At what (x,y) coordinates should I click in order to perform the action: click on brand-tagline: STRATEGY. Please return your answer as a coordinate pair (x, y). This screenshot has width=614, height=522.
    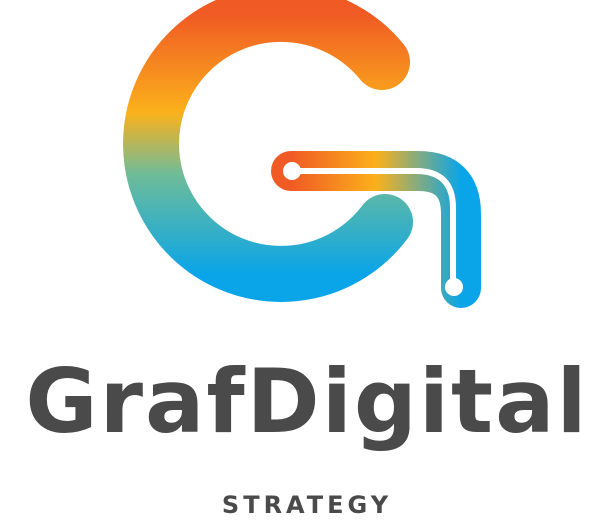
    Looking at the image, I should click on (307, 505).